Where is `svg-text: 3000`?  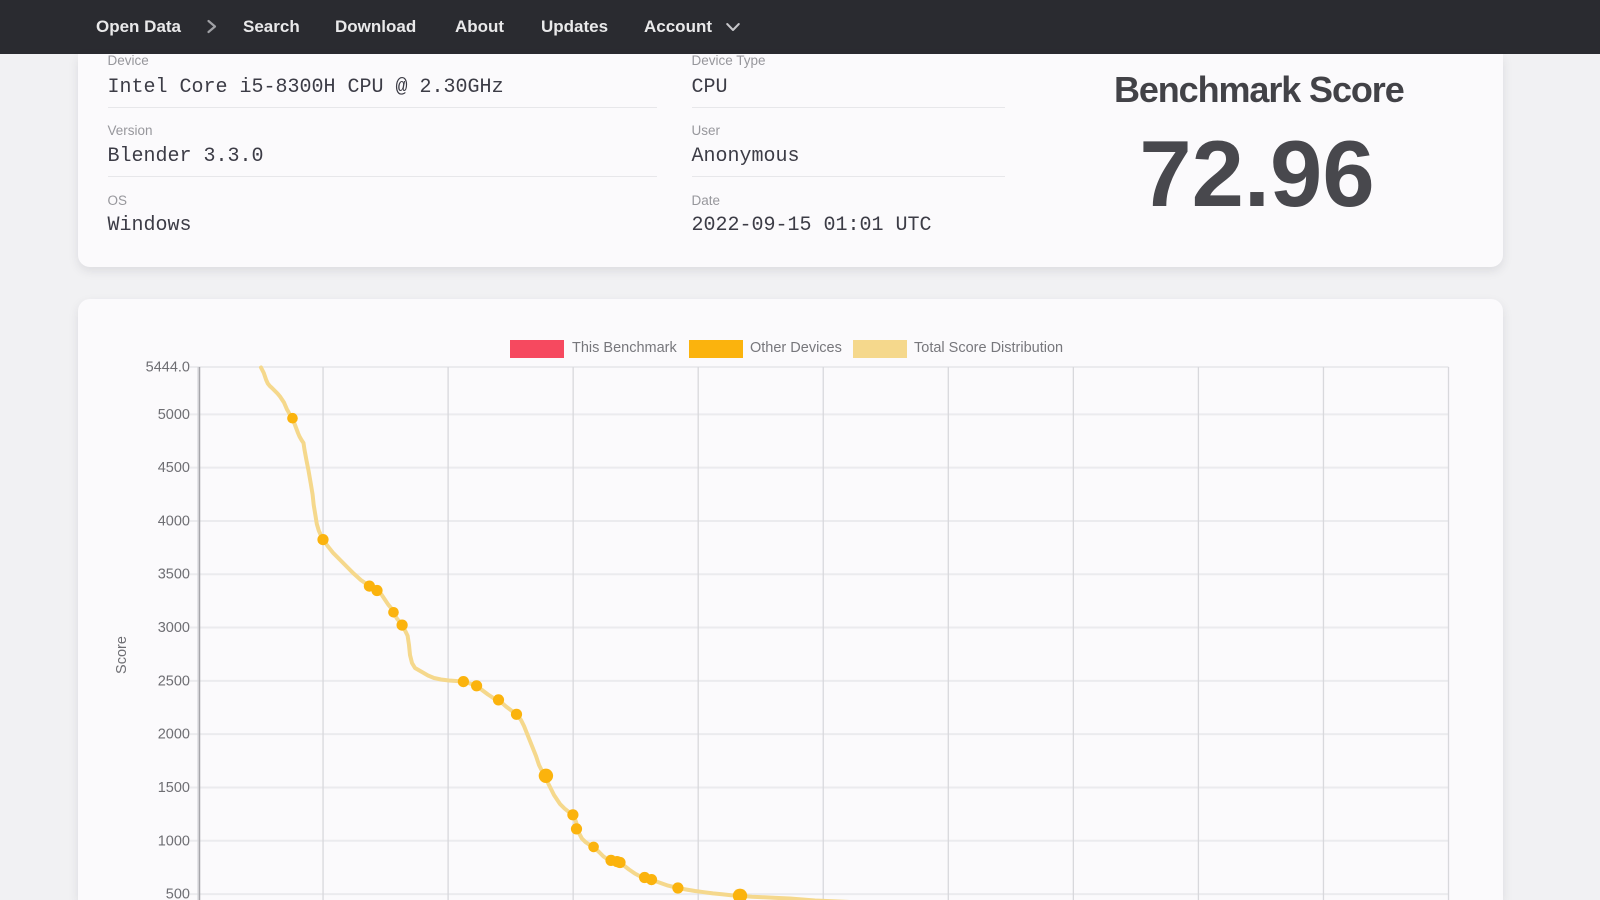
svg-text: 3000 is located at coordinates (174, 628).